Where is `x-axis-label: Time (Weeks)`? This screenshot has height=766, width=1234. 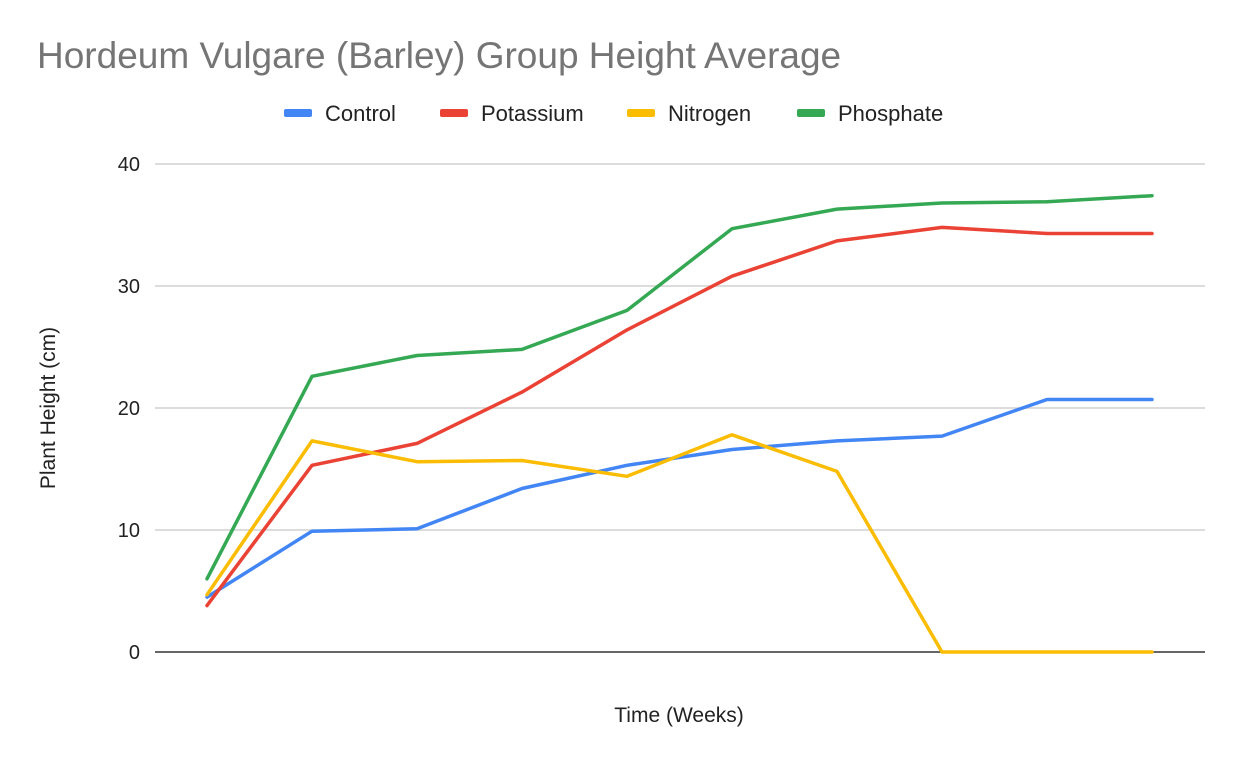
x-axis-label: Time (Weeks) is located at coordinates (679, 715).